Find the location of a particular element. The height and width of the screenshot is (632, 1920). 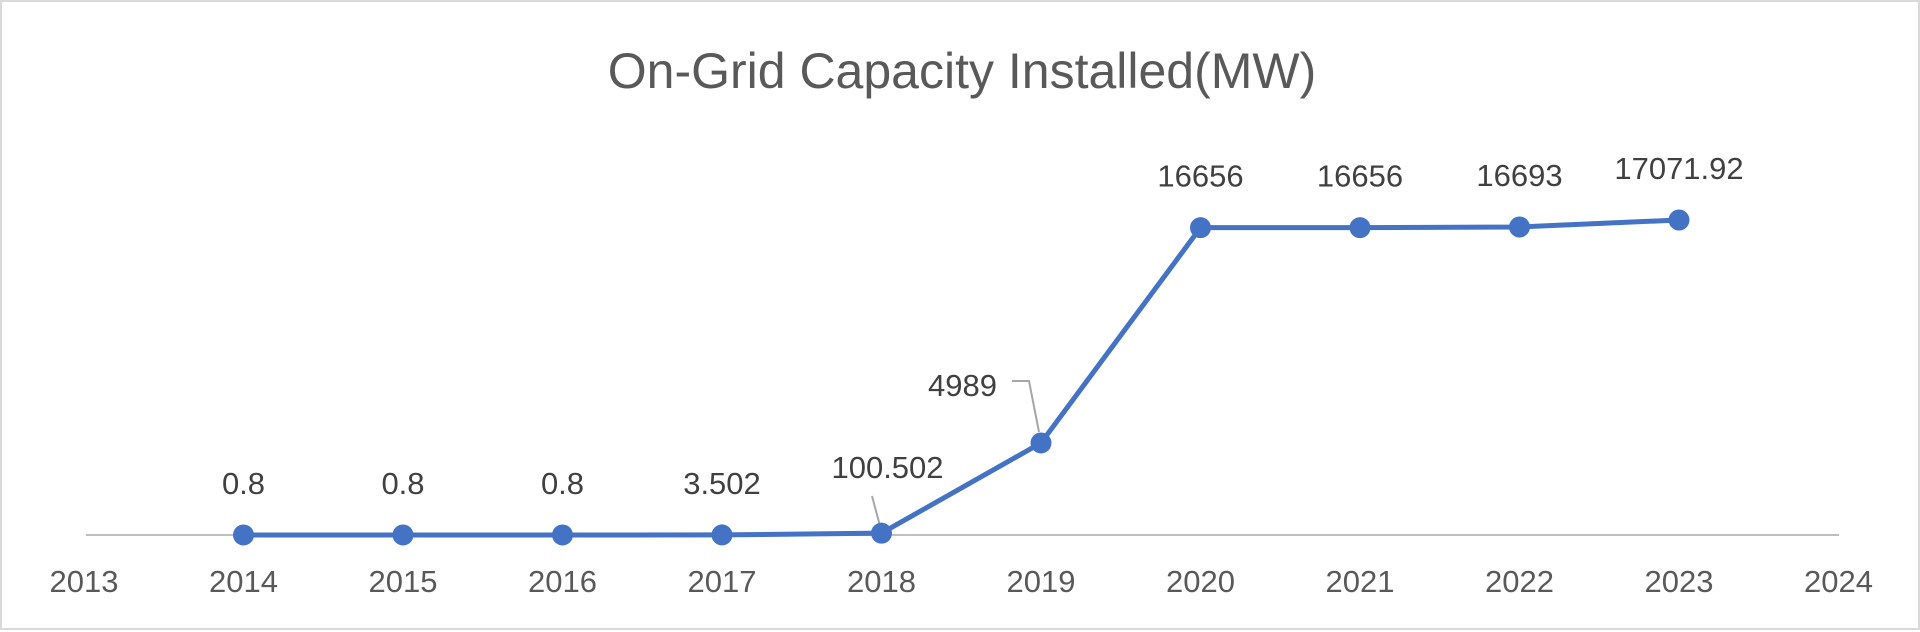

data-label-2021: 16656 is located at coordinates (1360, 176).